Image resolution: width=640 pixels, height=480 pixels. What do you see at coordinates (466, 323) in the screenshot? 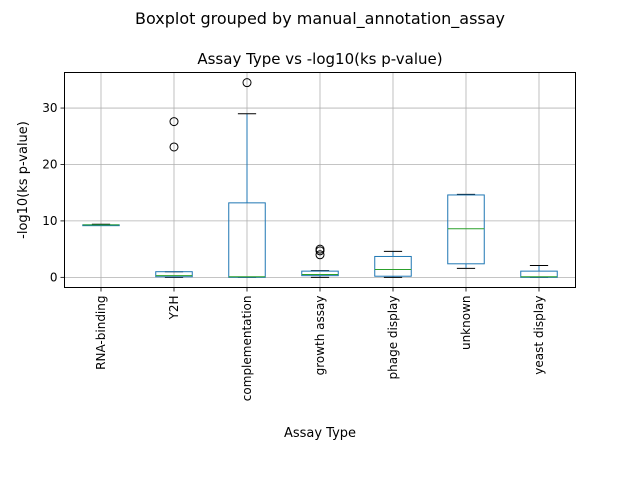
I see `x-tick-label: unknown` at bounding box center [466, 323].